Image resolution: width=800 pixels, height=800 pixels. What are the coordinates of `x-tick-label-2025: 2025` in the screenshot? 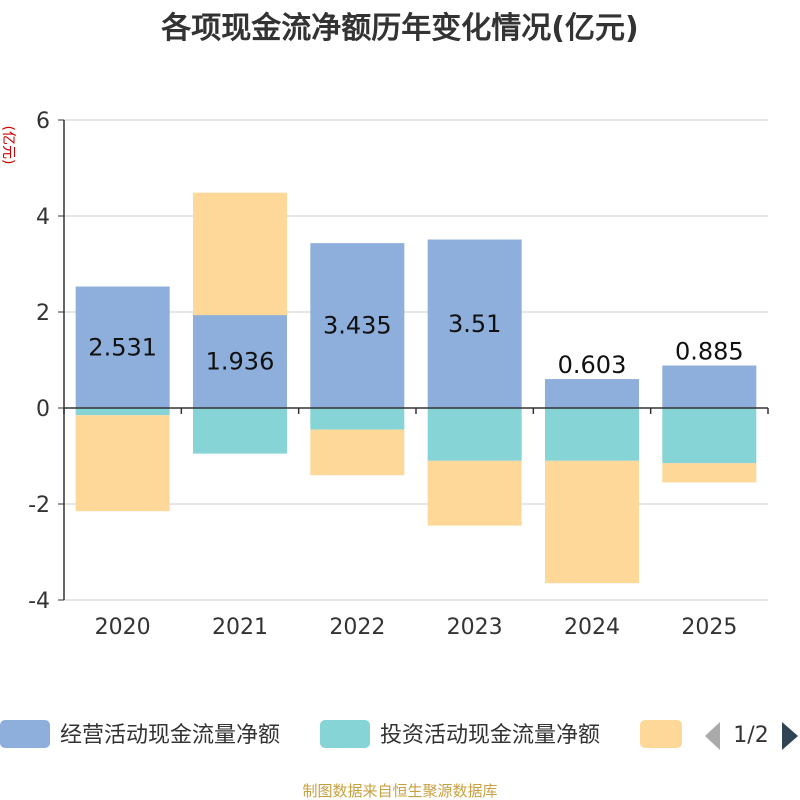 It's located at (709, 627).